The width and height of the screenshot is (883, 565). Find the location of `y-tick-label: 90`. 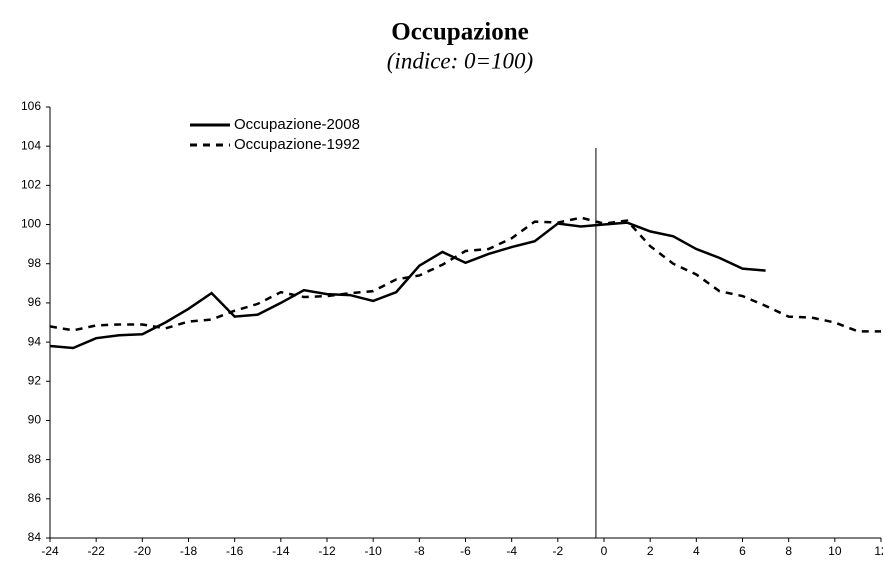

y-tick-label: 90 is located at coordinates (35, 420).